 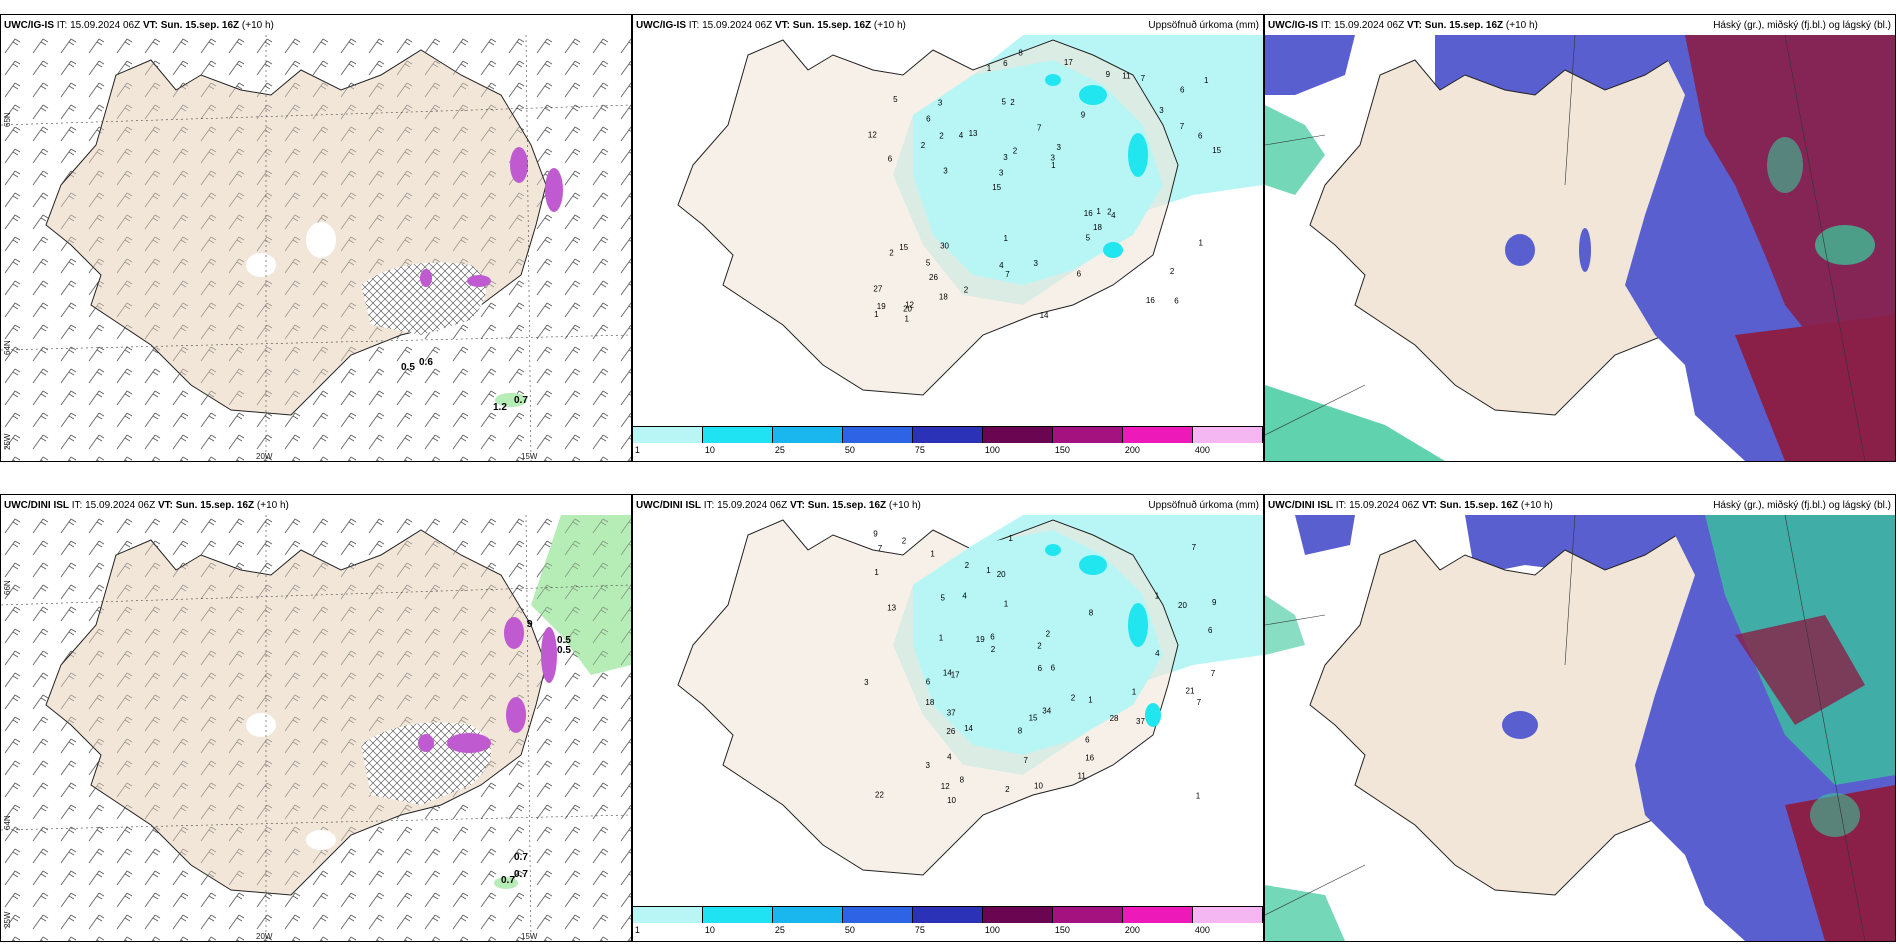 What do you see at coordinates (973, 133) in the screenshot?
I see `precip-value-label: 13` at bounding box center [973, 133].